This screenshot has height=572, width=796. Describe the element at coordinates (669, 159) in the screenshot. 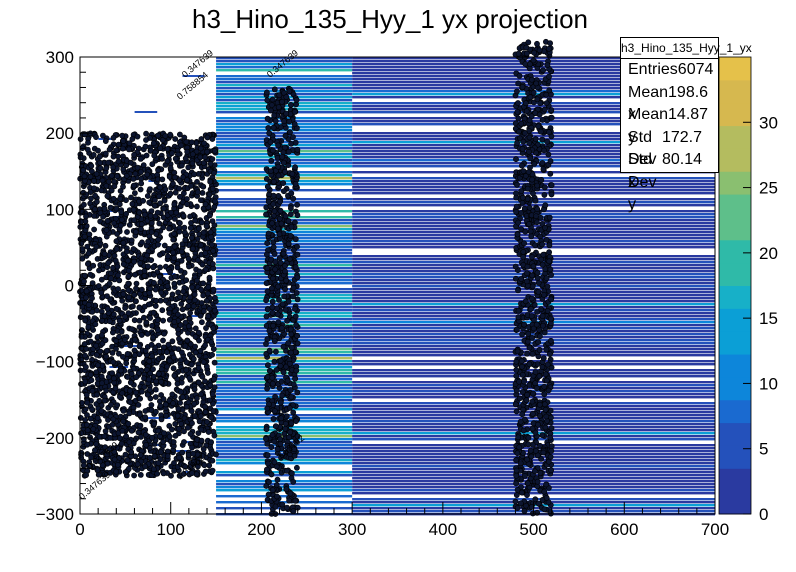

I see `stats-row-stddev-x: Std Dev x 172.7` at that location.